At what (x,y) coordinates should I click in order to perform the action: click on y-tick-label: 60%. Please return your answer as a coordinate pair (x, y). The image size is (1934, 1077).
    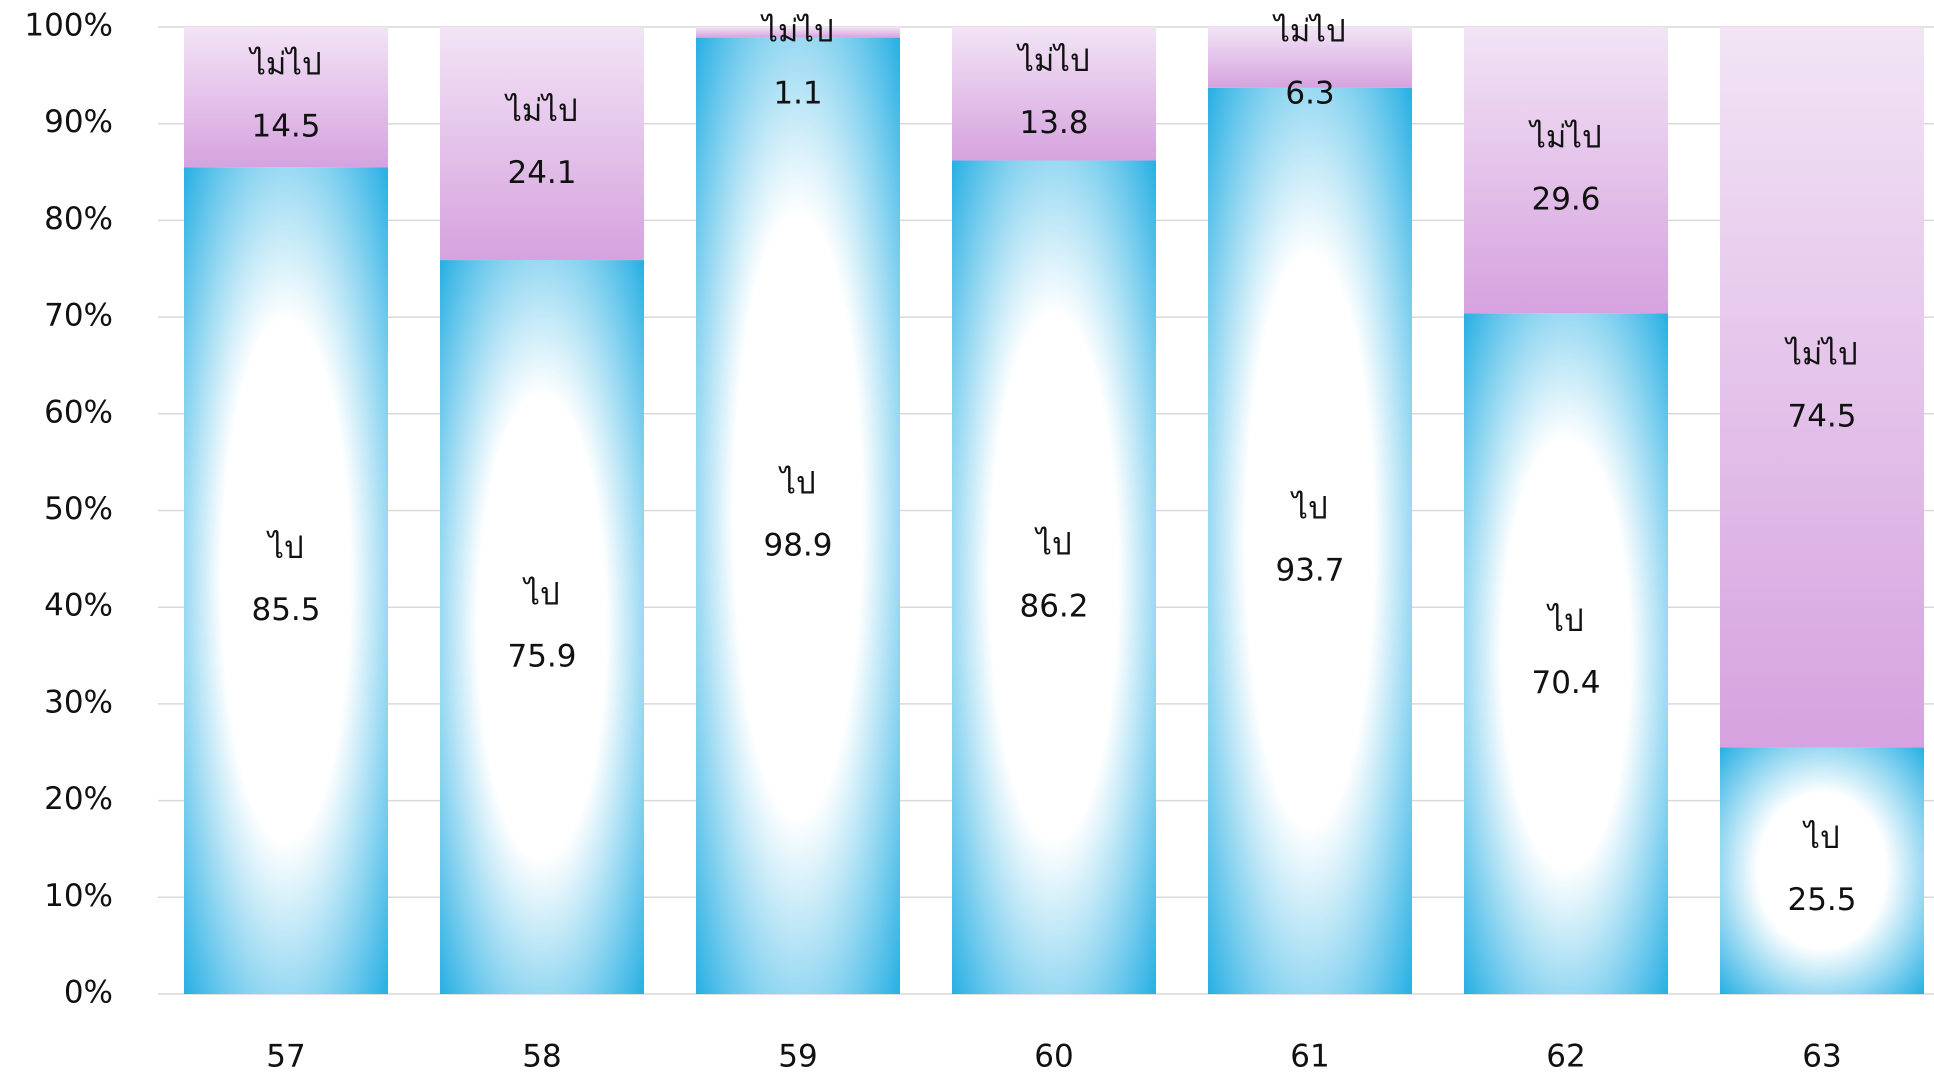
    Looking at the image, I should click on (78, 412).